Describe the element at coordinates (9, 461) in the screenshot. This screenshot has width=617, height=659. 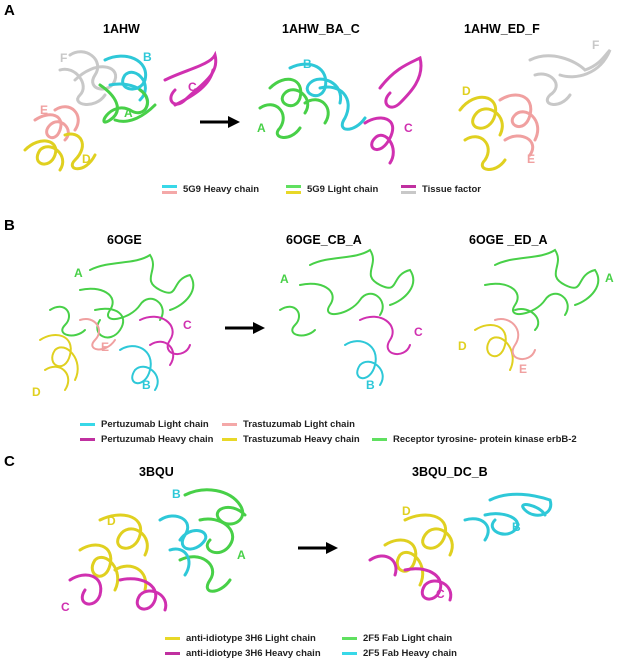
I see `panel-c-letter: C` at that location.